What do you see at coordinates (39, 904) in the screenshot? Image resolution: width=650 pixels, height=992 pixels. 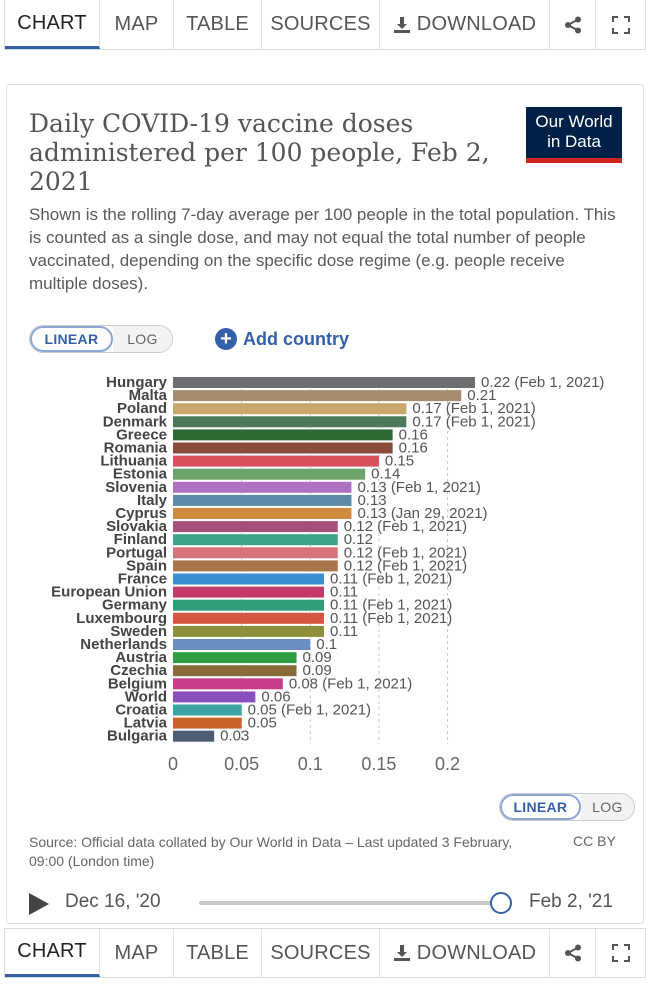 I see `play-icon` at bounding box center [39, 904].